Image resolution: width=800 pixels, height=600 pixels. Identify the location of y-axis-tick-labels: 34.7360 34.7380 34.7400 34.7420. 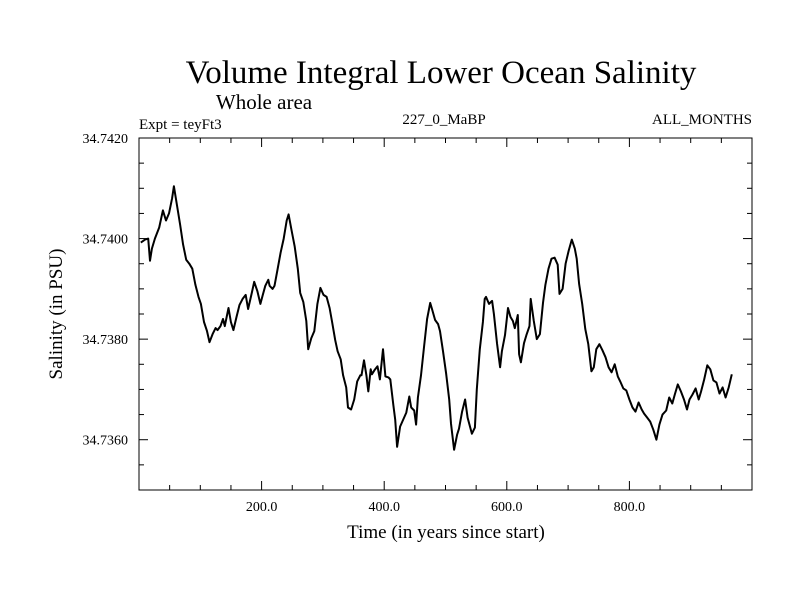
(106, 290).